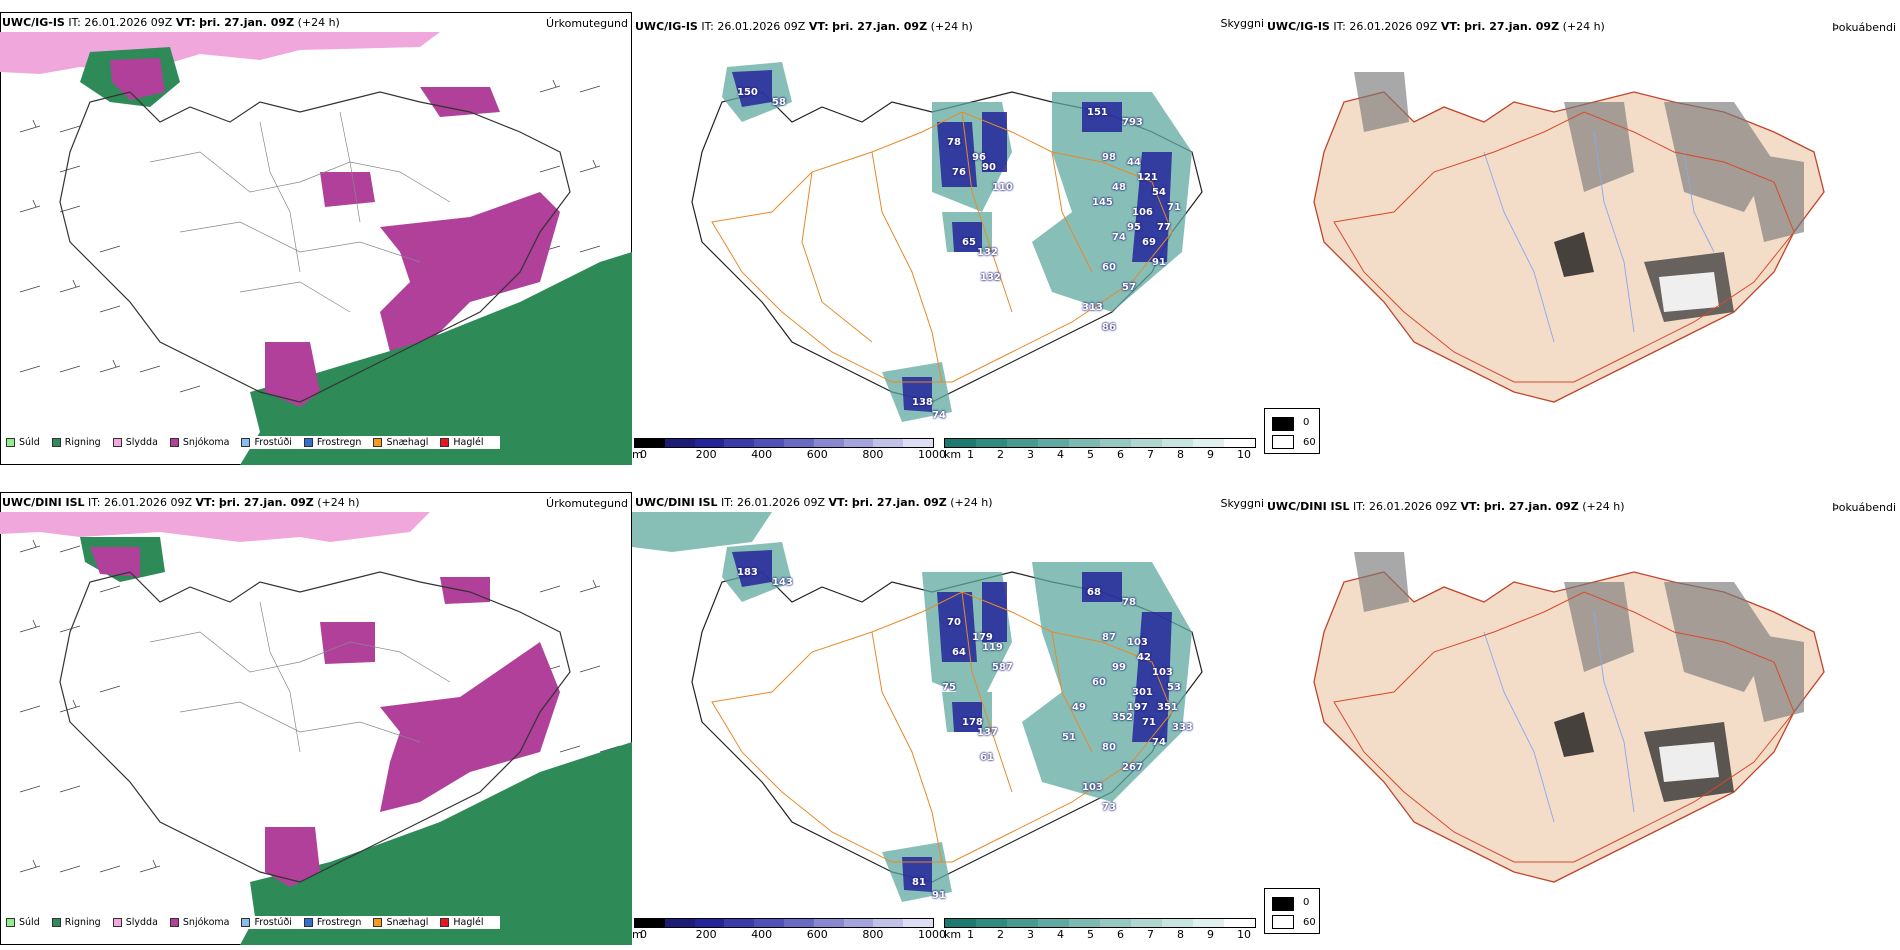 The width and height of the screenshot is (1900, 950). I want to click on fog-legend-1: 0 60, so click(1292, 431).